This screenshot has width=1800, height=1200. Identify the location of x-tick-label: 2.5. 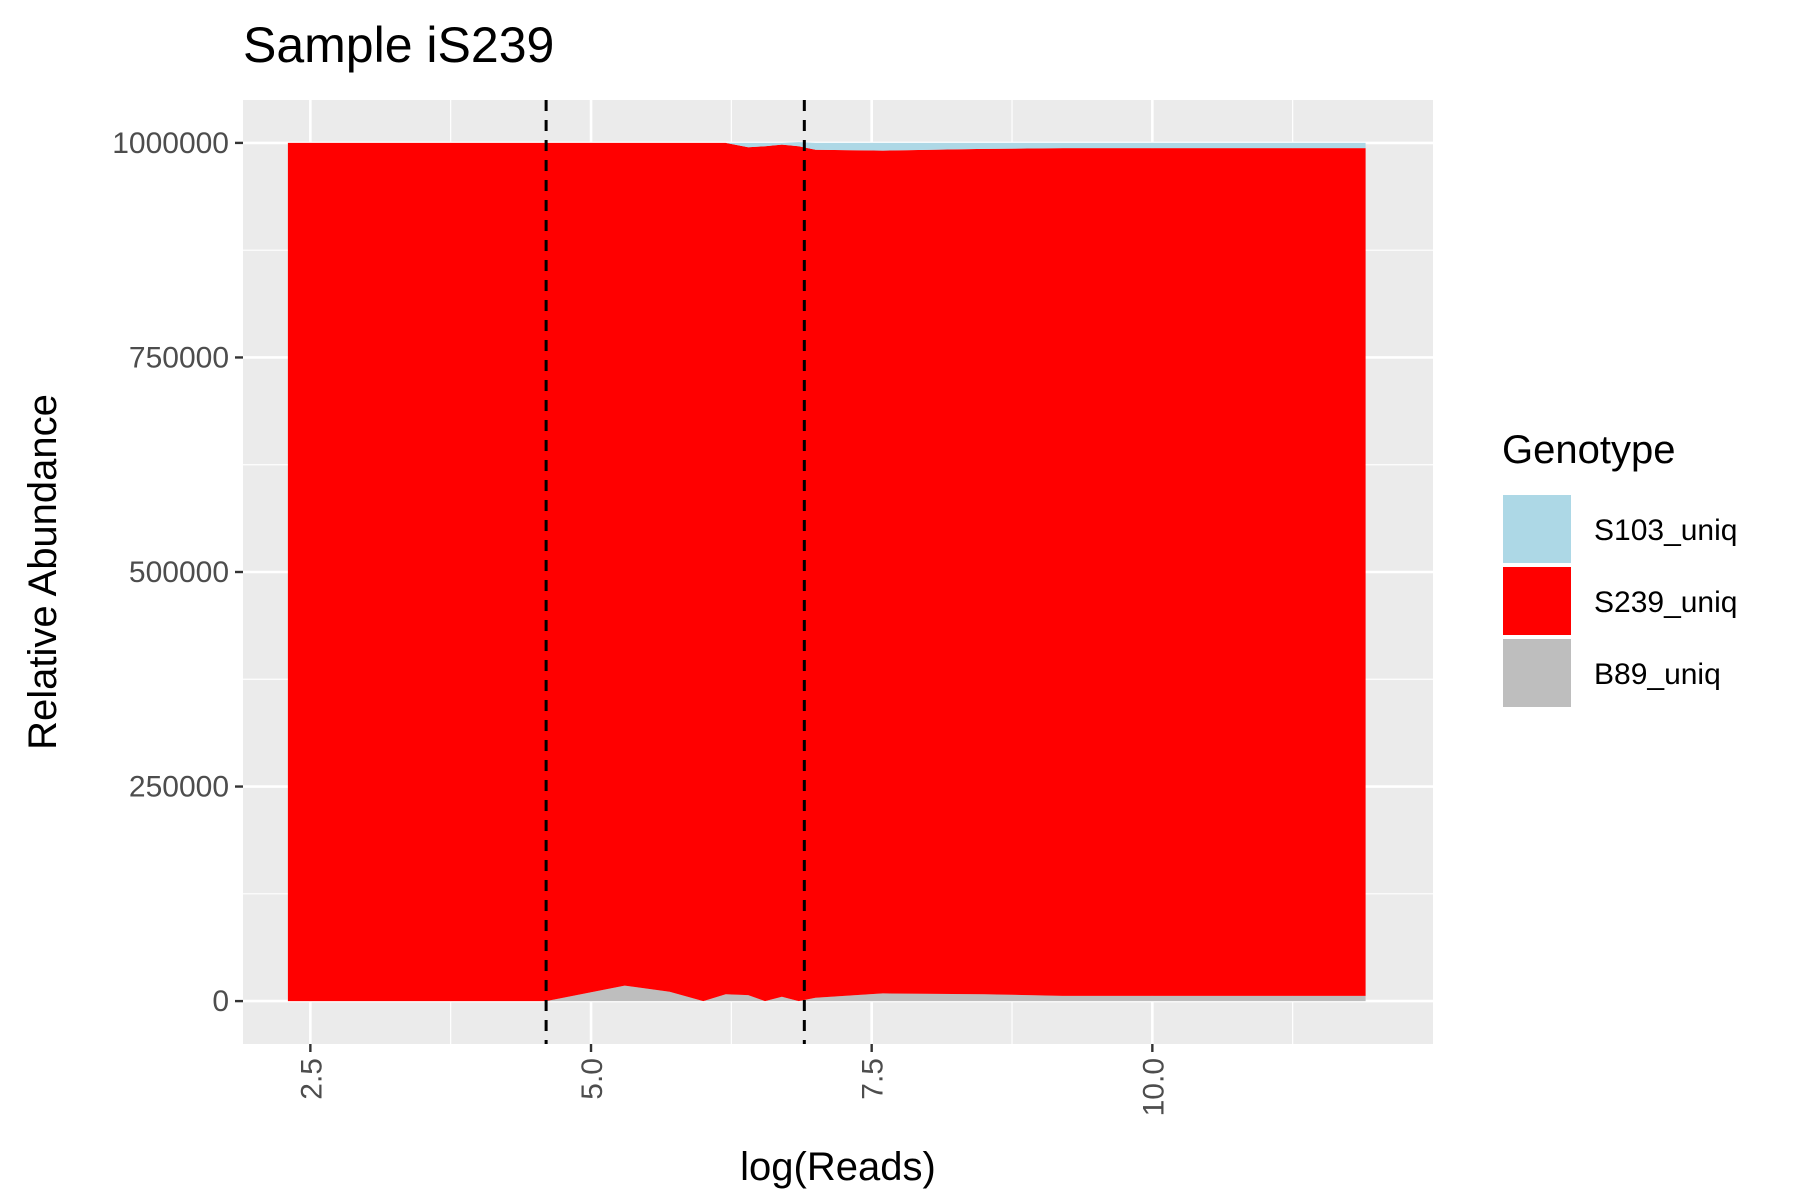
(311, 1079).